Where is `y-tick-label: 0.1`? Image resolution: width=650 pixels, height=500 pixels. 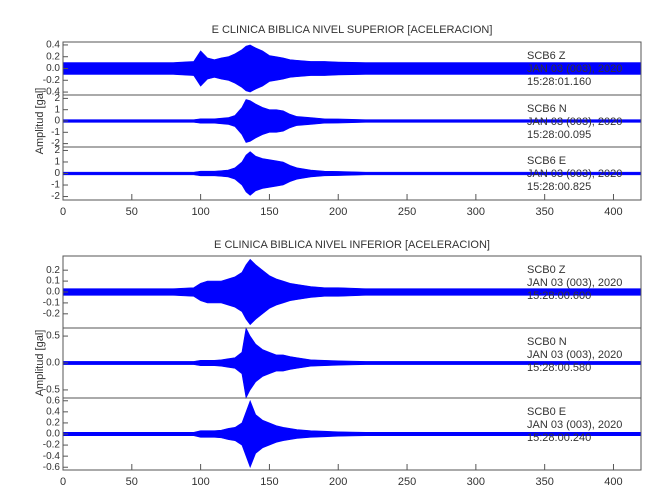 y-tick-label: 0.1 is located at coordinates (53, 281).